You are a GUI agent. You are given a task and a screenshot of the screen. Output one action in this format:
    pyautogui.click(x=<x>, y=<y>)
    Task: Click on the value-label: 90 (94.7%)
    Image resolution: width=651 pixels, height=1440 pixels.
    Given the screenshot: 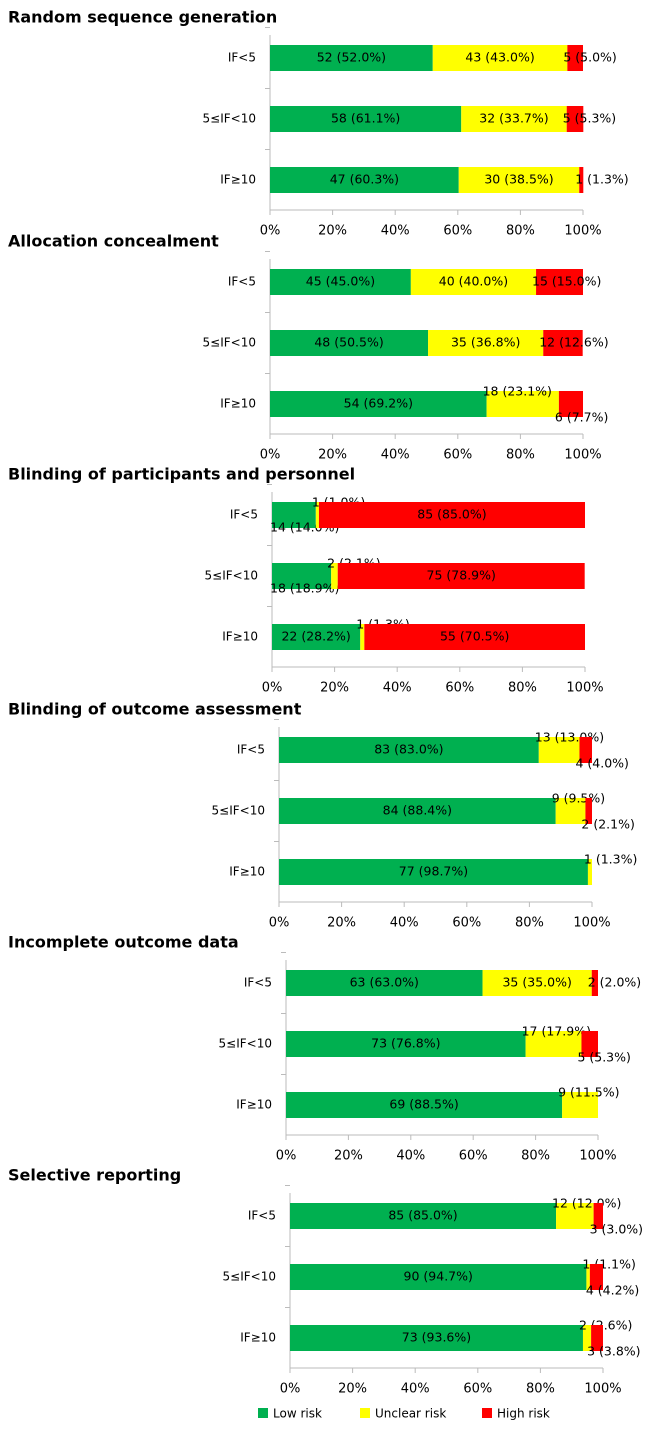 What is the action you would take?
    pyautogui.click(x=438, y=1276)
    